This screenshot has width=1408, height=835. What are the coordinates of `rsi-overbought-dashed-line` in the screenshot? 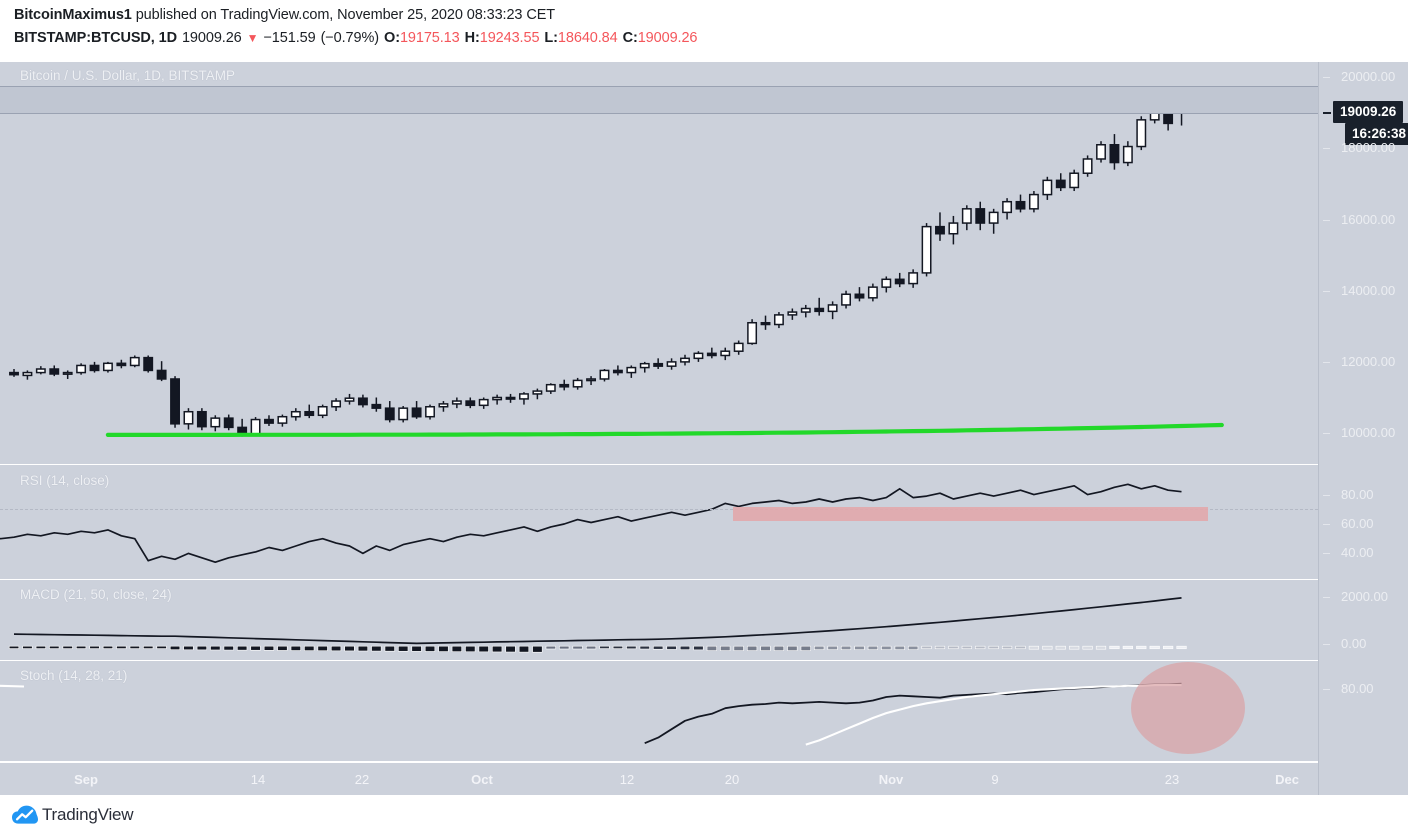 It's located at (659, 510).